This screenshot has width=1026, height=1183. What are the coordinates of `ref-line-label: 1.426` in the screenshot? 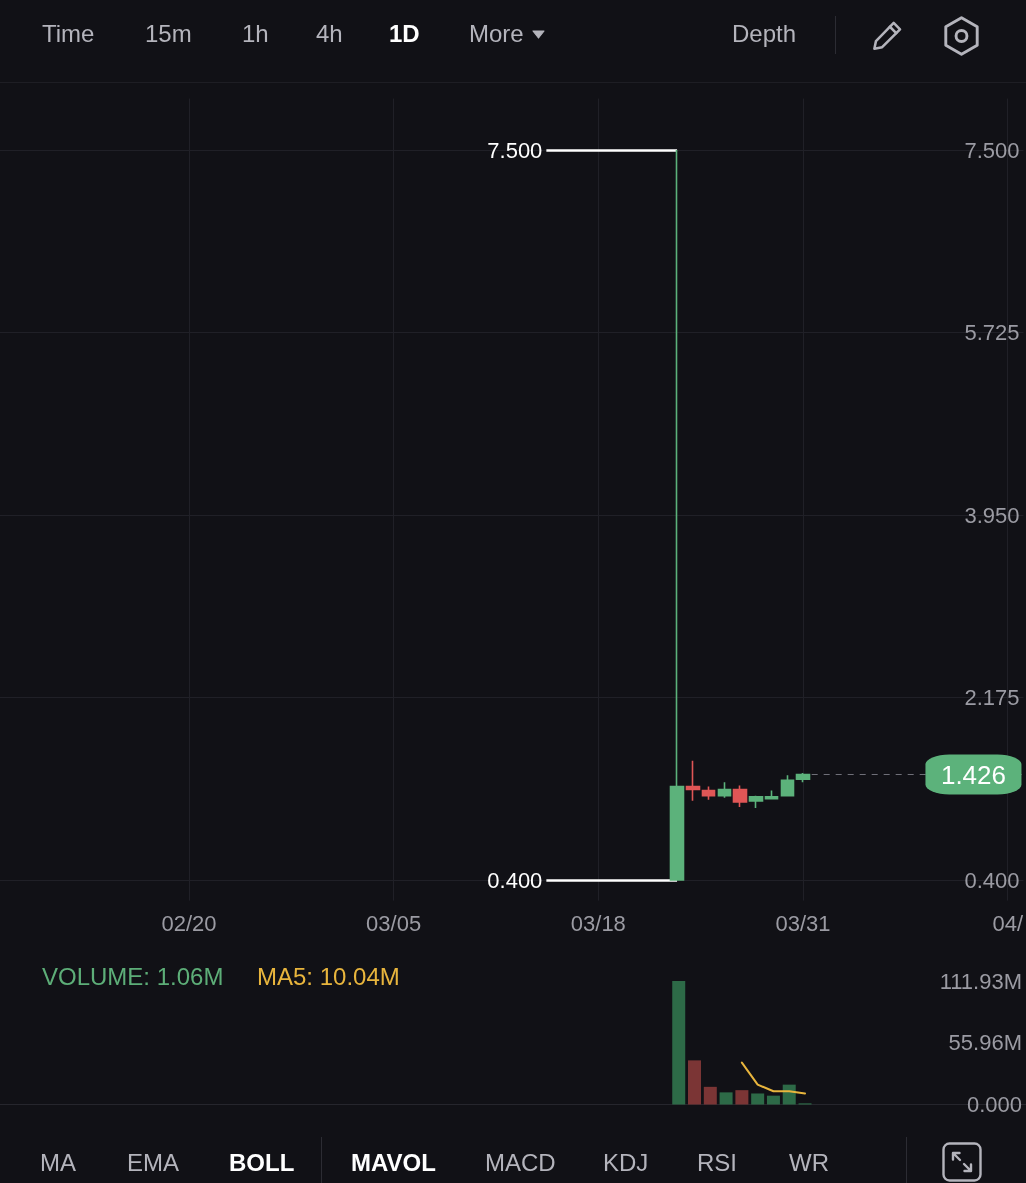 It's located at (973, 774).